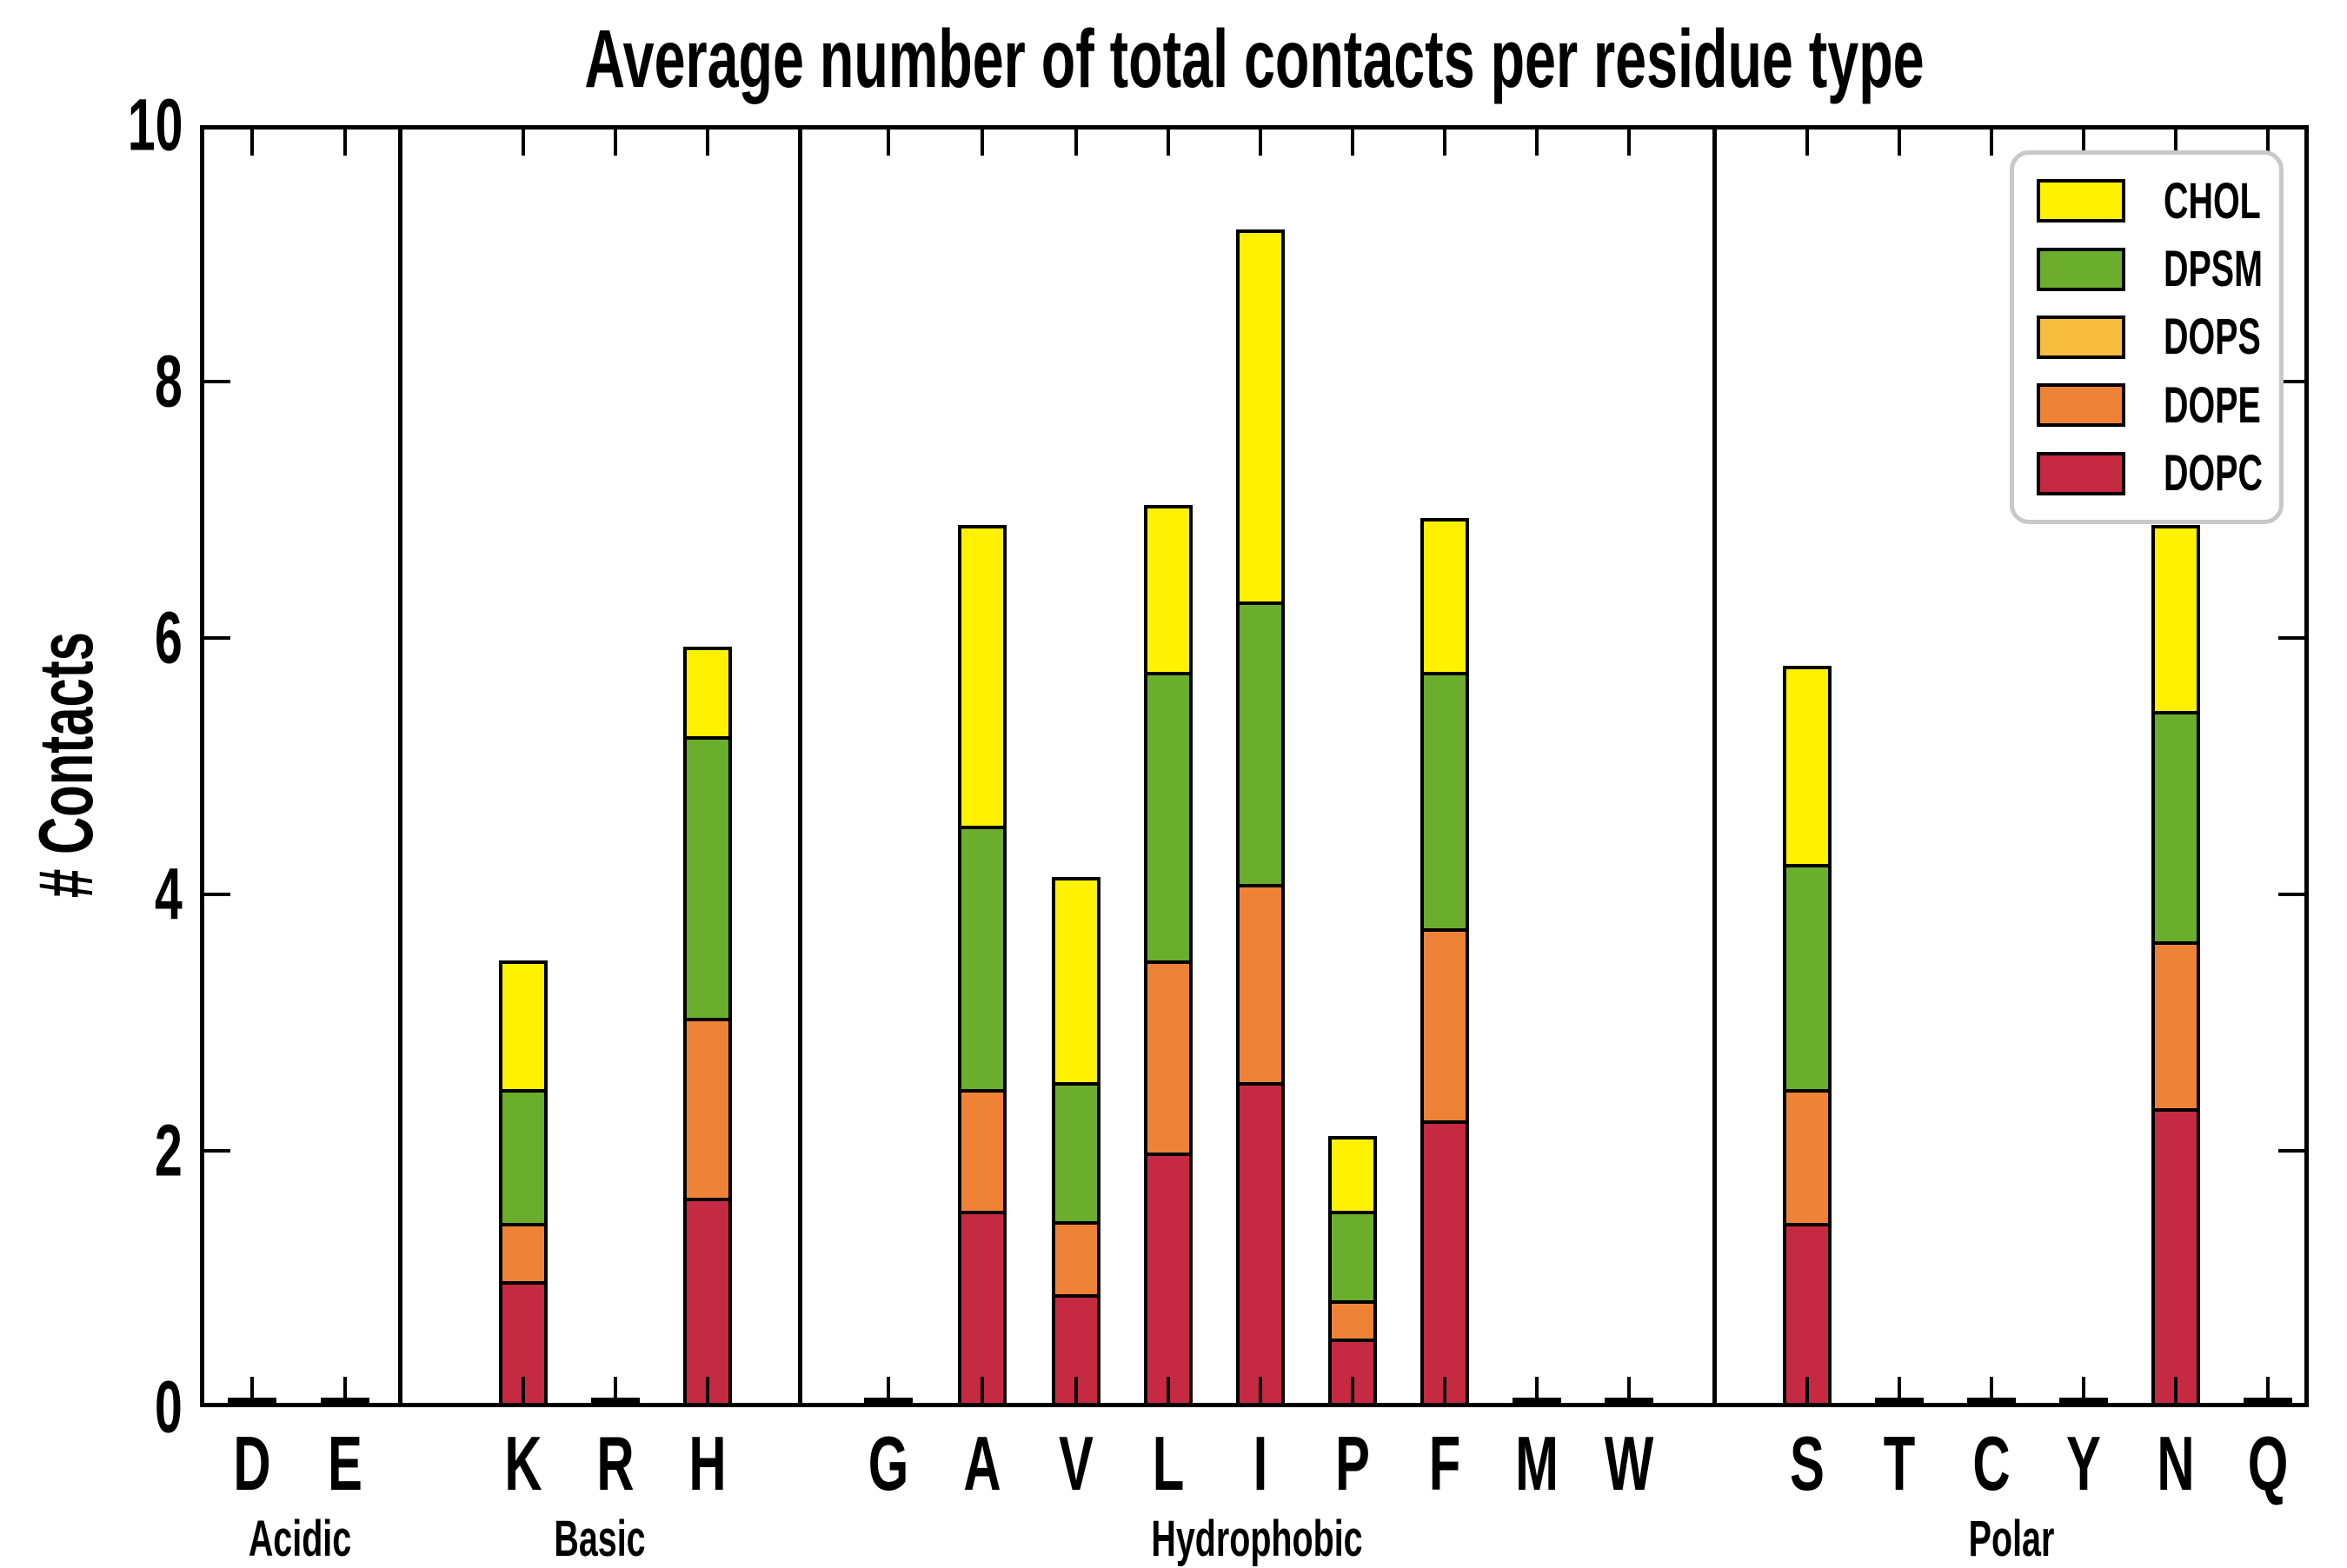 This screenshot has height=1568, width=2347. I want to click on legend-entry-chol: CHOL, so click(2158, 201).